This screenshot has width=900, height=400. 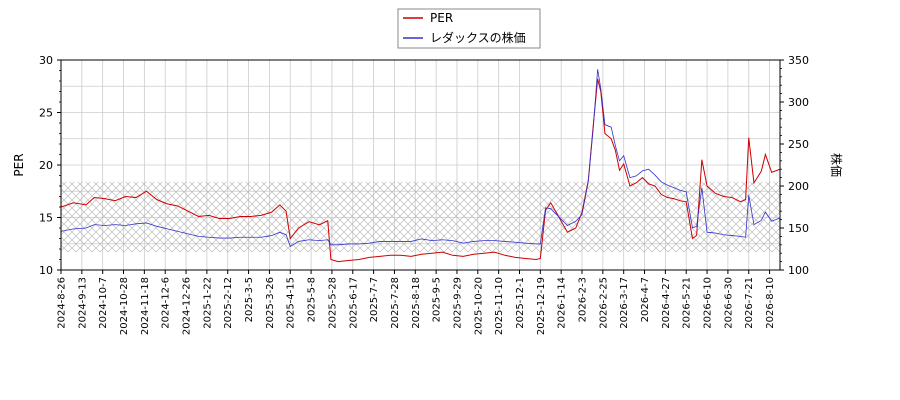 What do you see at coordinates (798, 270) in the screenshot?
I see `right-tick-label: 100` at bounding box center [798, 270].